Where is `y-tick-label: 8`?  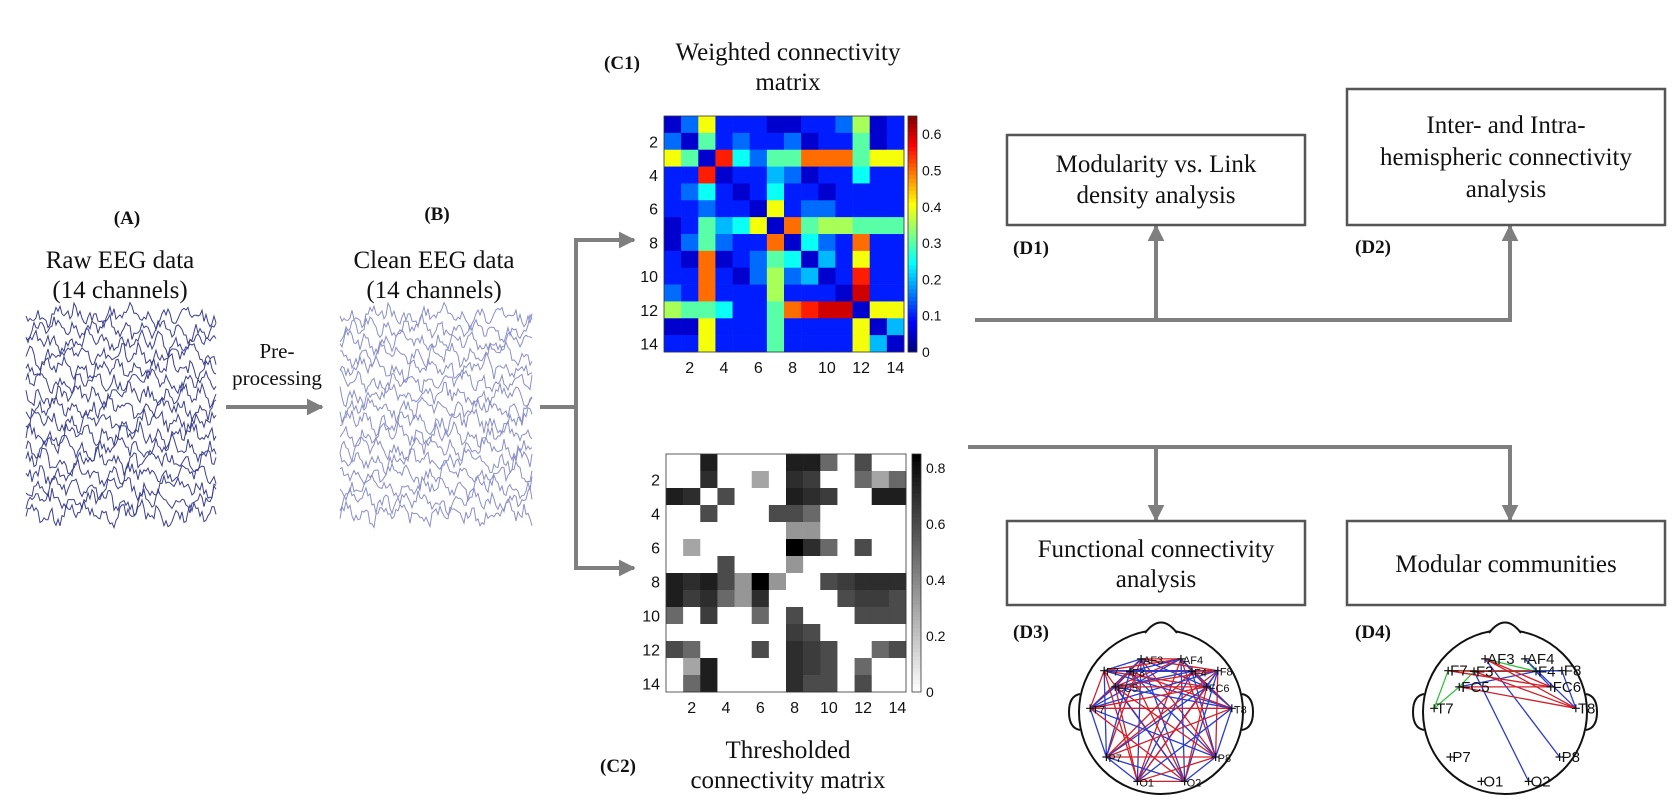 y-tick-label: 8 is located at coordinates (655, 583).